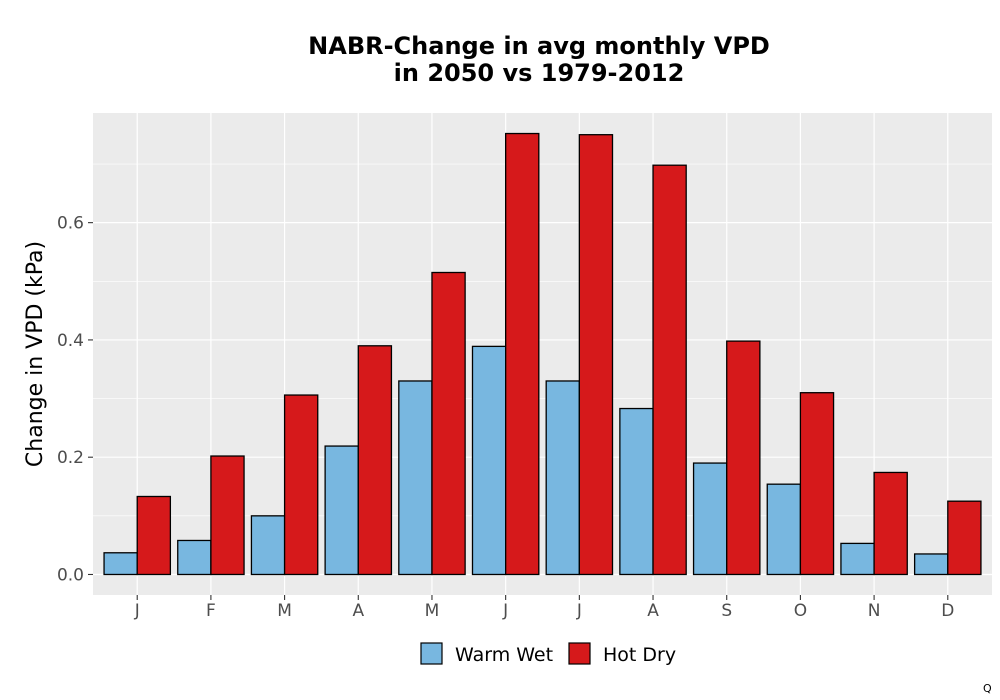 This screenshot has width=1000, height=700. Describe the element at coordinates (726, 611) in the screenshot. I see `x-tick-label: S` at that location.